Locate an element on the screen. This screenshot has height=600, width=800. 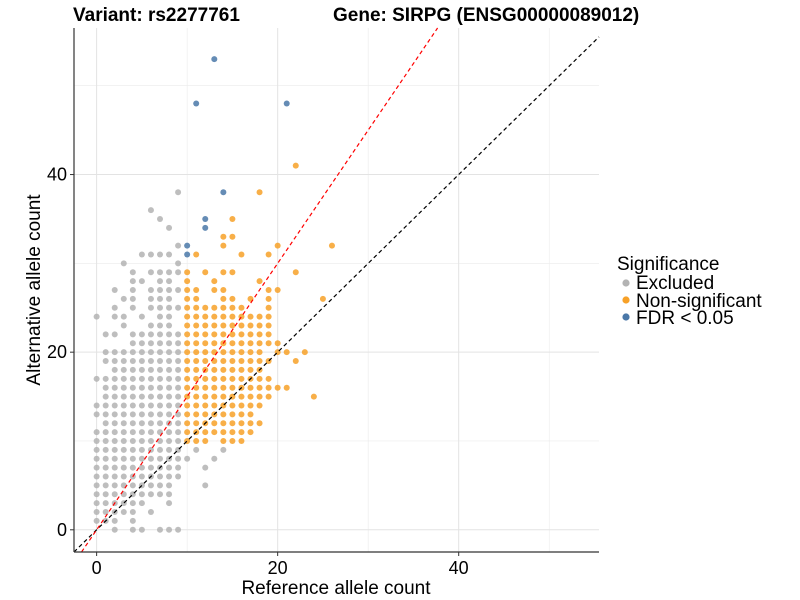
title-gene: Gene: SIRPG (ENSG00000089012) is located at coordinates (486, 15).